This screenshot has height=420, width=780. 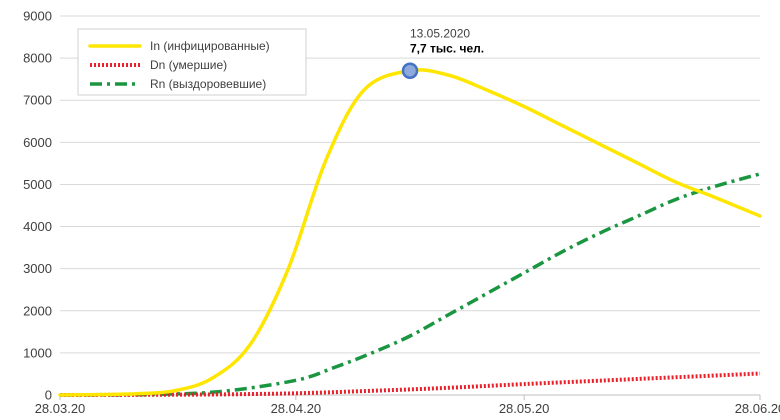 I want to click on x-tick-label: 28.05.20, so click(x=524, y=408).